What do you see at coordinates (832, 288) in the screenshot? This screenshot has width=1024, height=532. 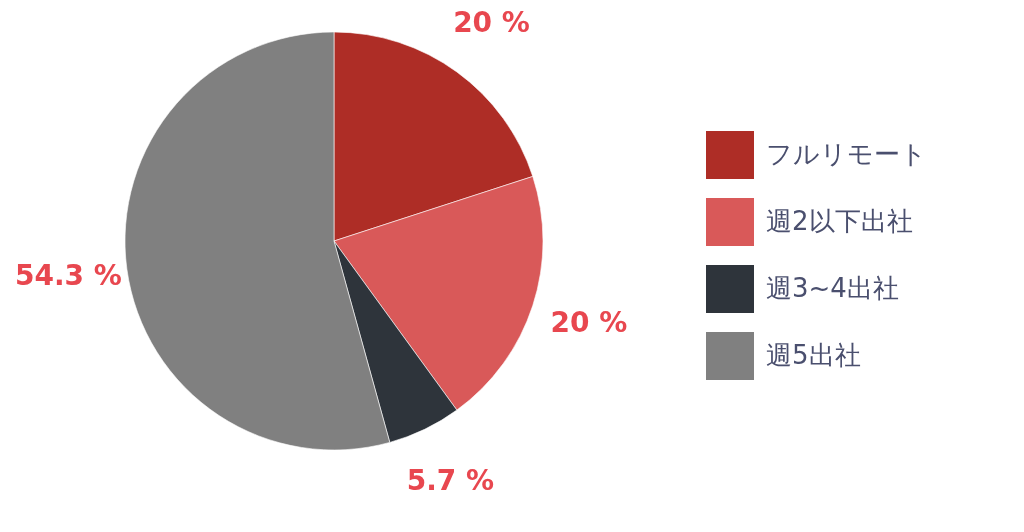 I see `legend-label: 週3~4出社` at bounding box center [832, 288].